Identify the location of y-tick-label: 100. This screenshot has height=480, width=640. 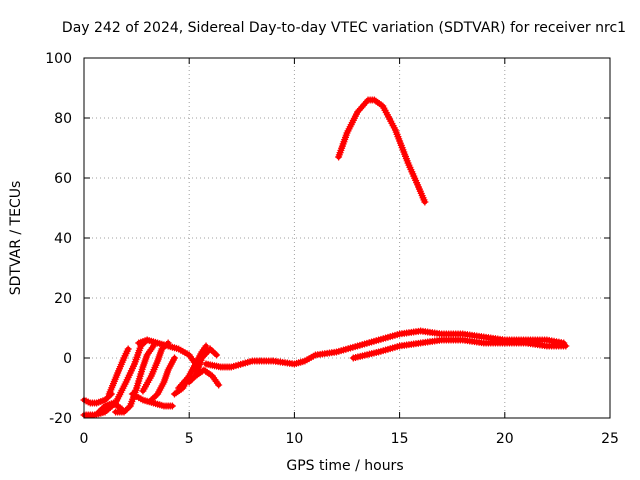
(58, 59).